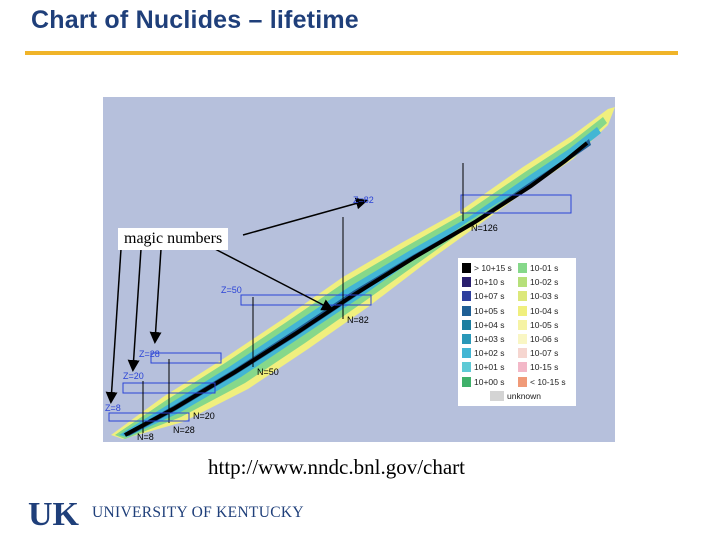  What do you see at coordinates (274, 279) in the screenshot?
I see `callout-arrow-n82` at bounding box center [274, 279].